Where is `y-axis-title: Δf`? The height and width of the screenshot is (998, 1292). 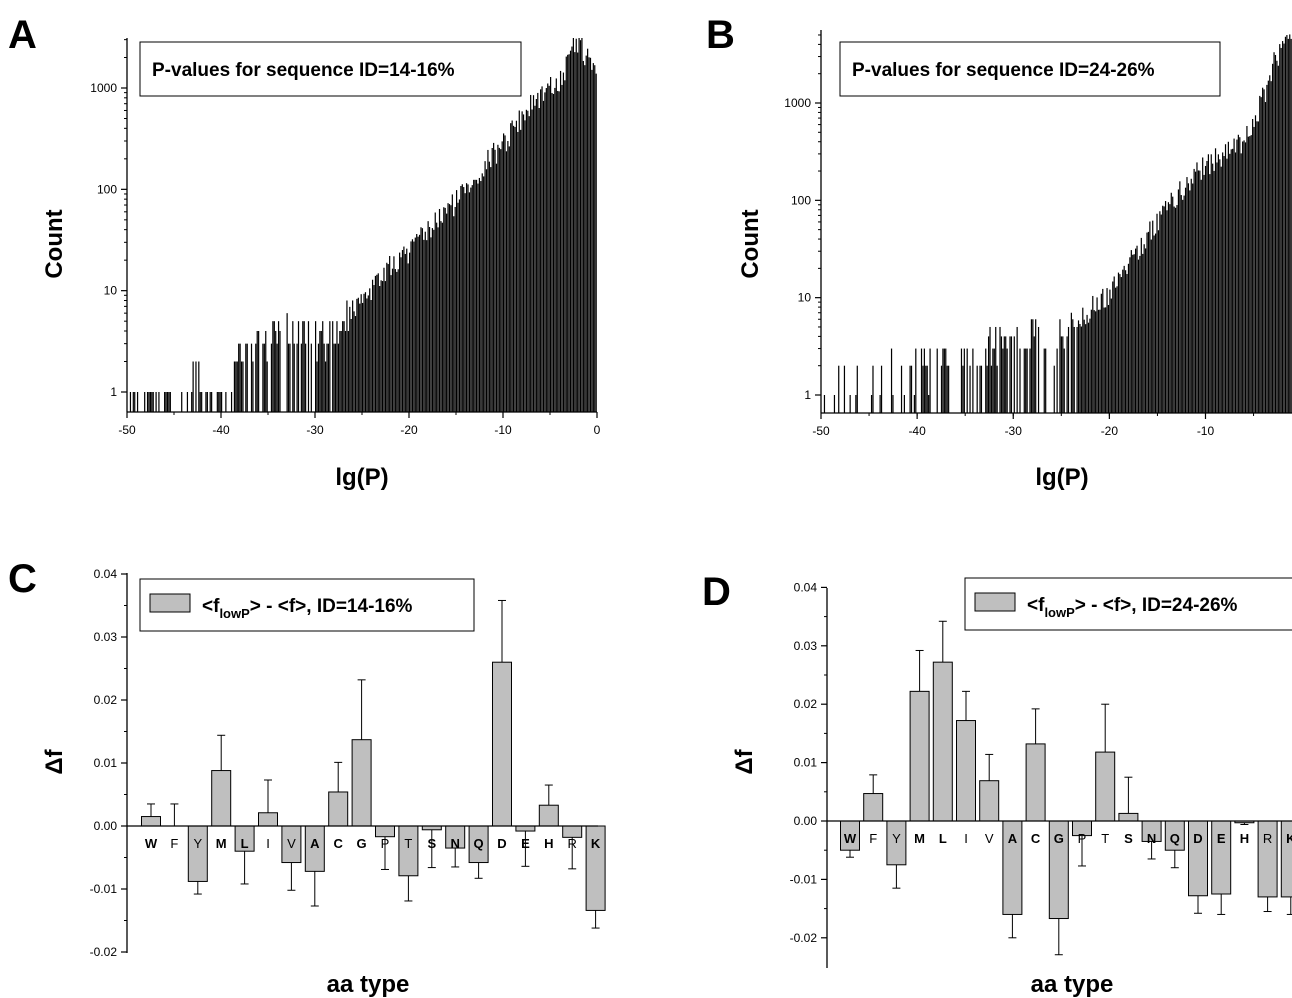
y-axis-title: Δf is located at coordinates (744, 761).